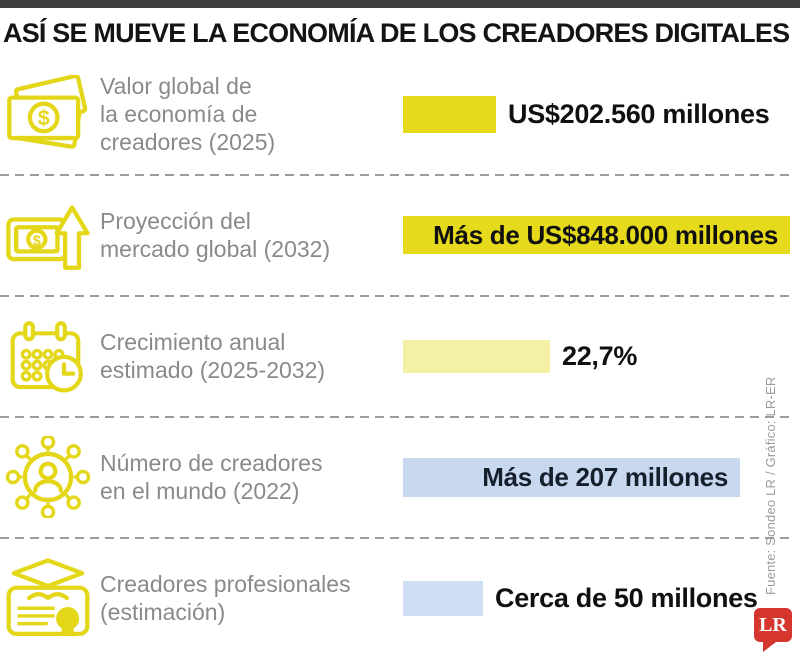 The image size is (800, 666). I want to click on bar-proyeccion: Más de US$848.000 millones, so click(596, 235).